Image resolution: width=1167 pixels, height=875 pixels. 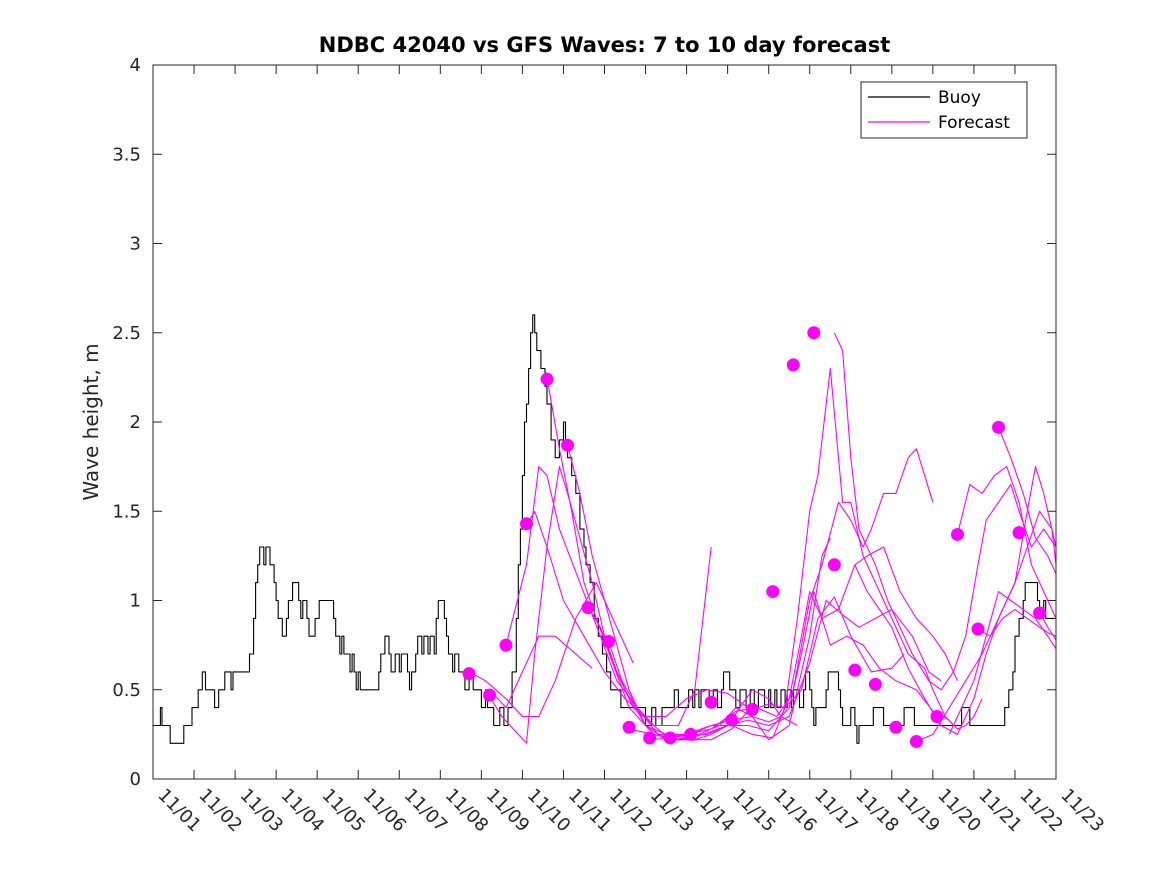 I want to click on y-axis-label: Wave height, m, so click(x=91, y=421).